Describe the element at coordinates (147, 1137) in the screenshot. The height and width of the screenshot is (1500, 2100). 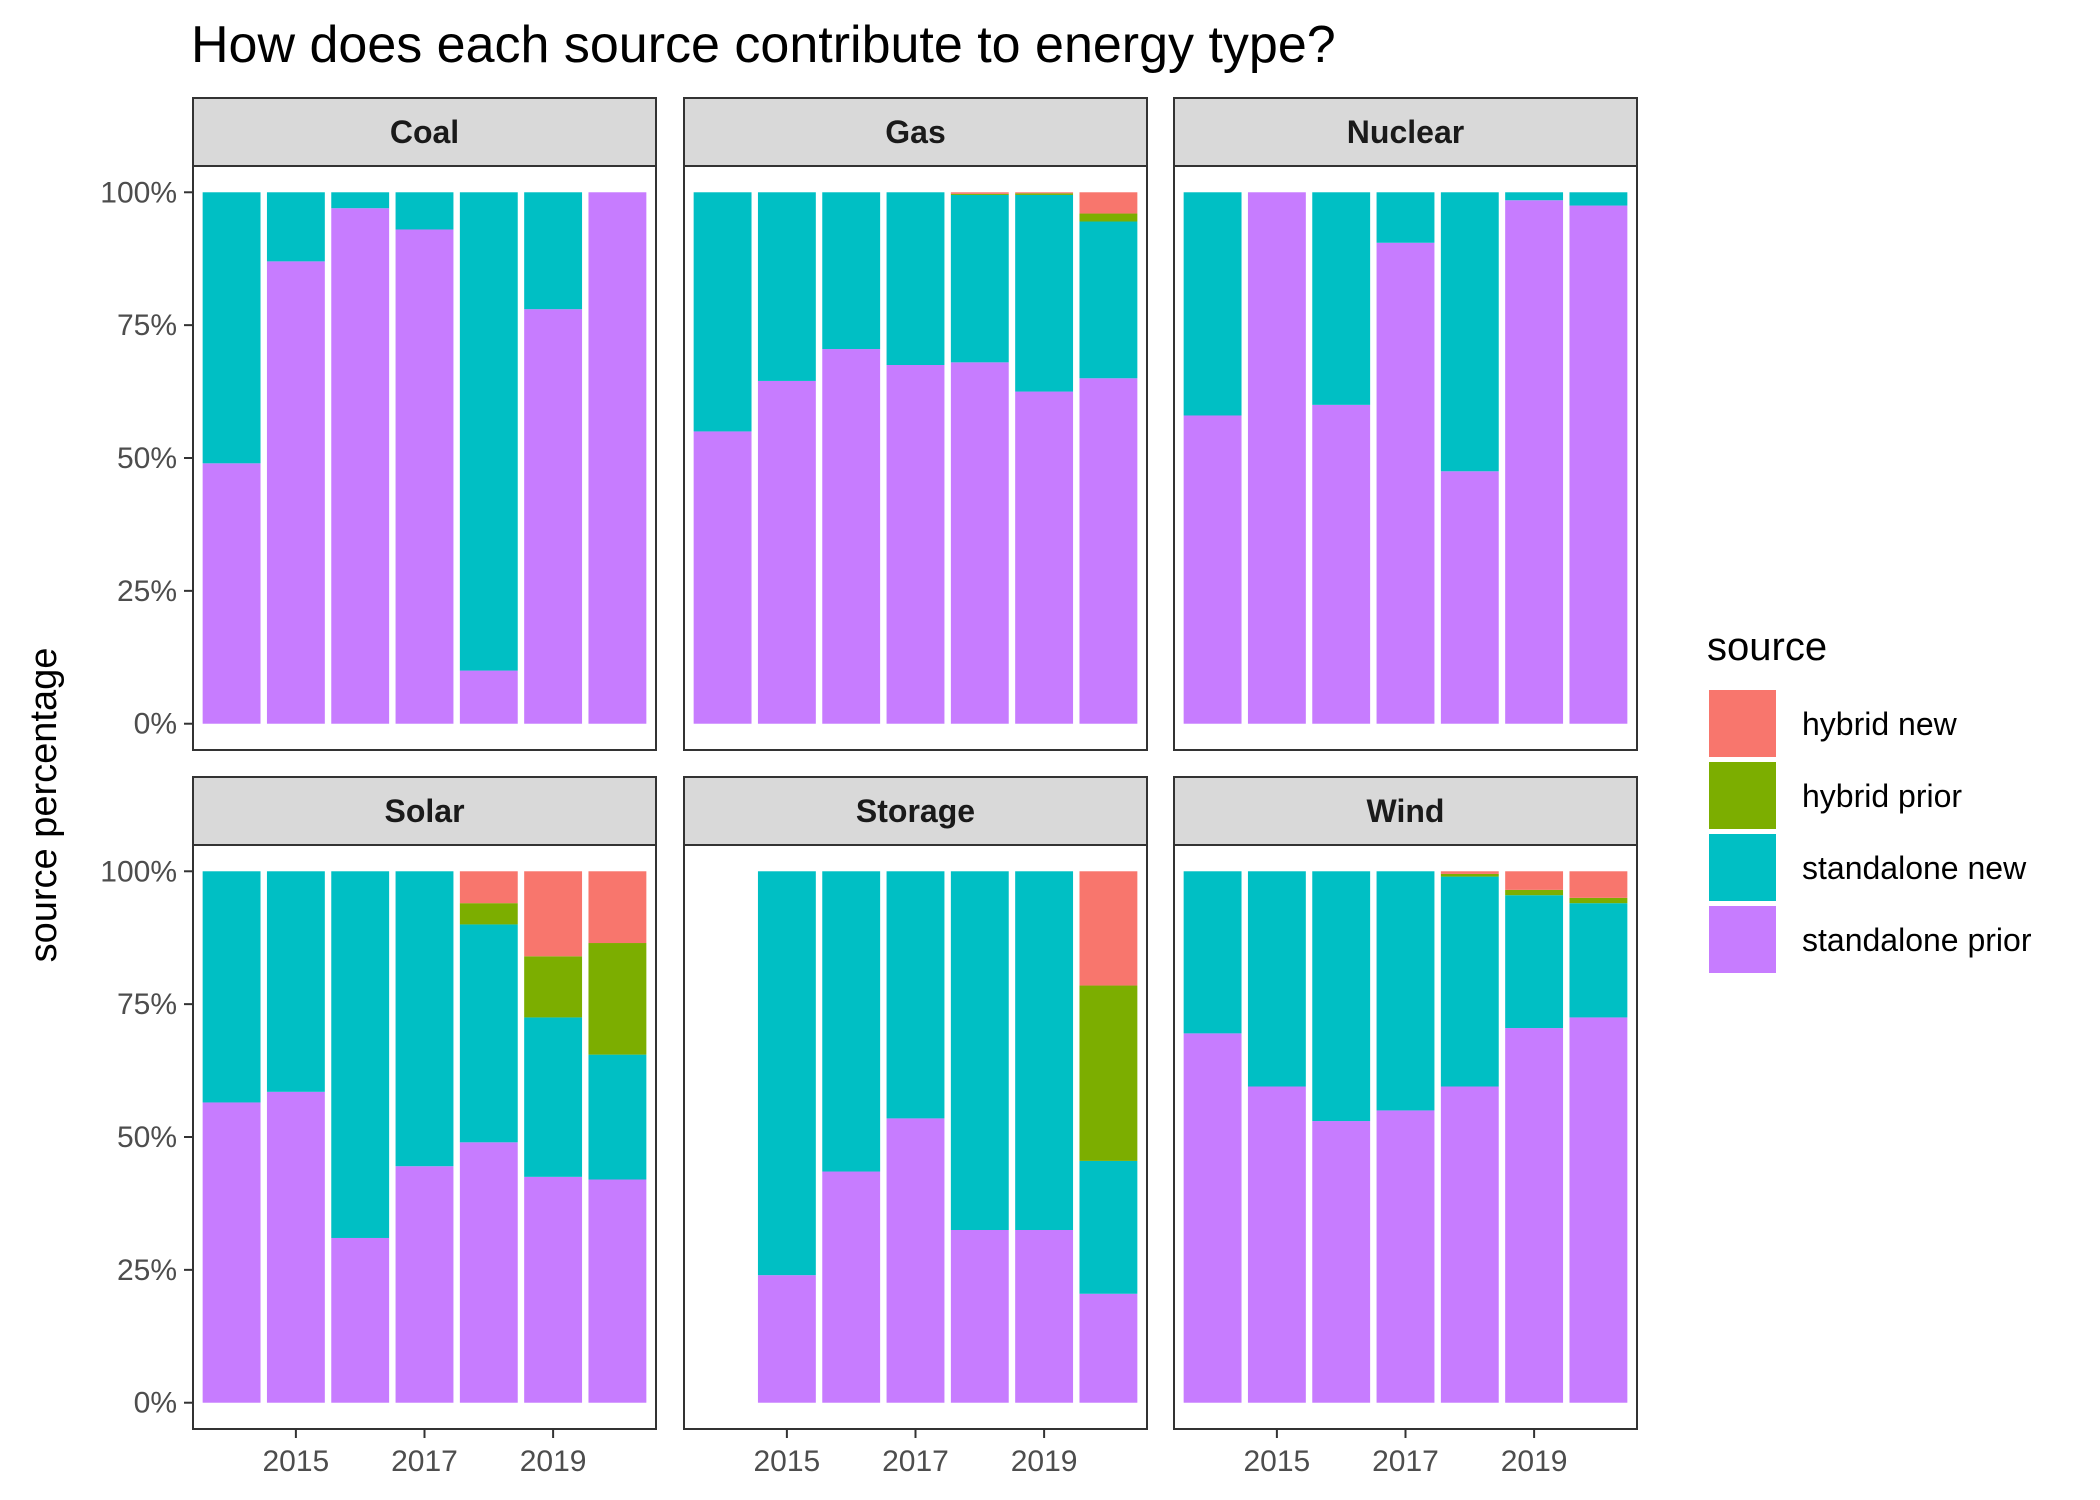
I see `y-tick-label: 50%` at that location.